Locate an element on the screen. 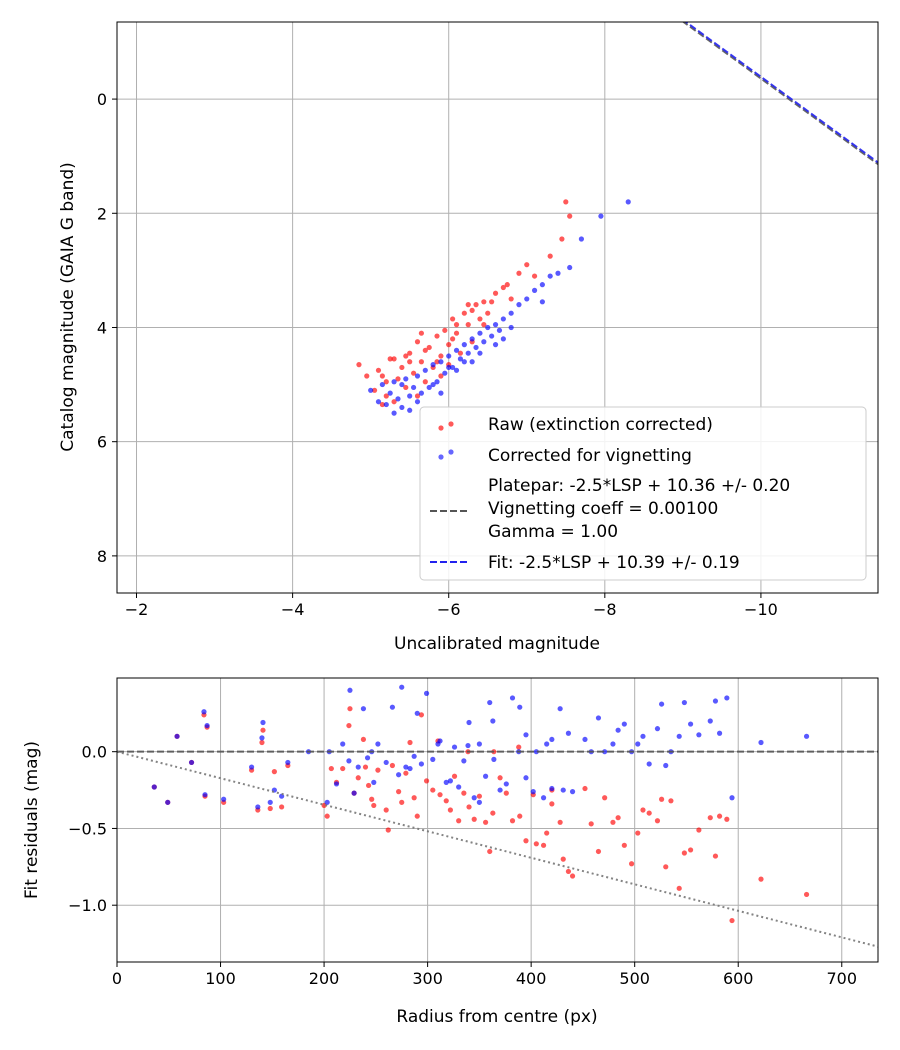 The width and height of the screenshot is (900, 1050). legend-label-raw: Raw (extinction corrected) is located at coordinates (600, 425).